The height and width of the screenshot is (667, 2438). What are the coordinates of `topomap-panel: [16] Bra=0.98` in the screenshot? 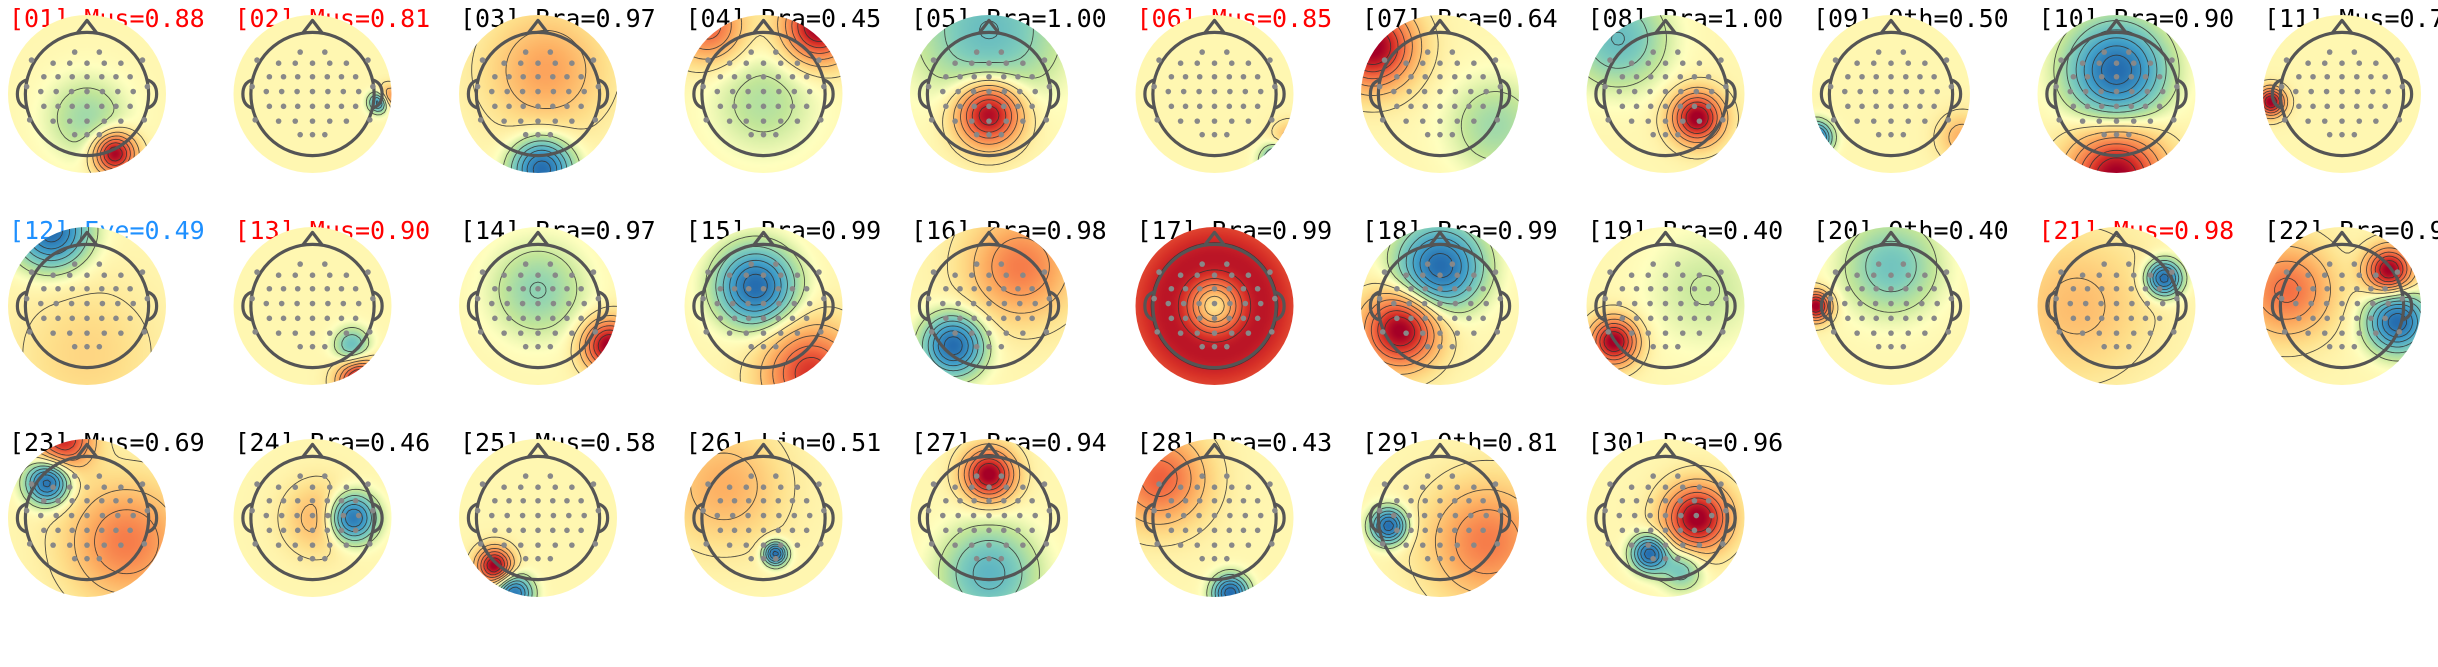 It's located at (1008, 300).